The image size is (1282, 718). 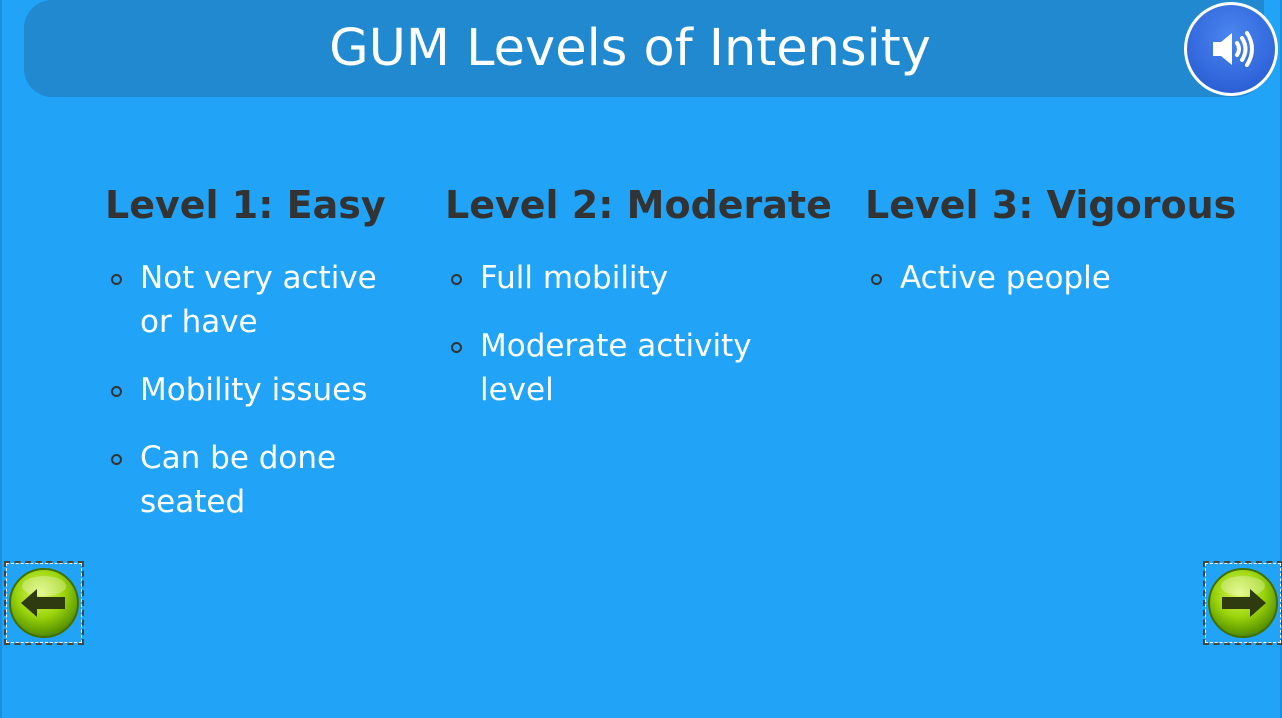 I want to click on list-item: Can be done seated, so click(x=255, y=480).